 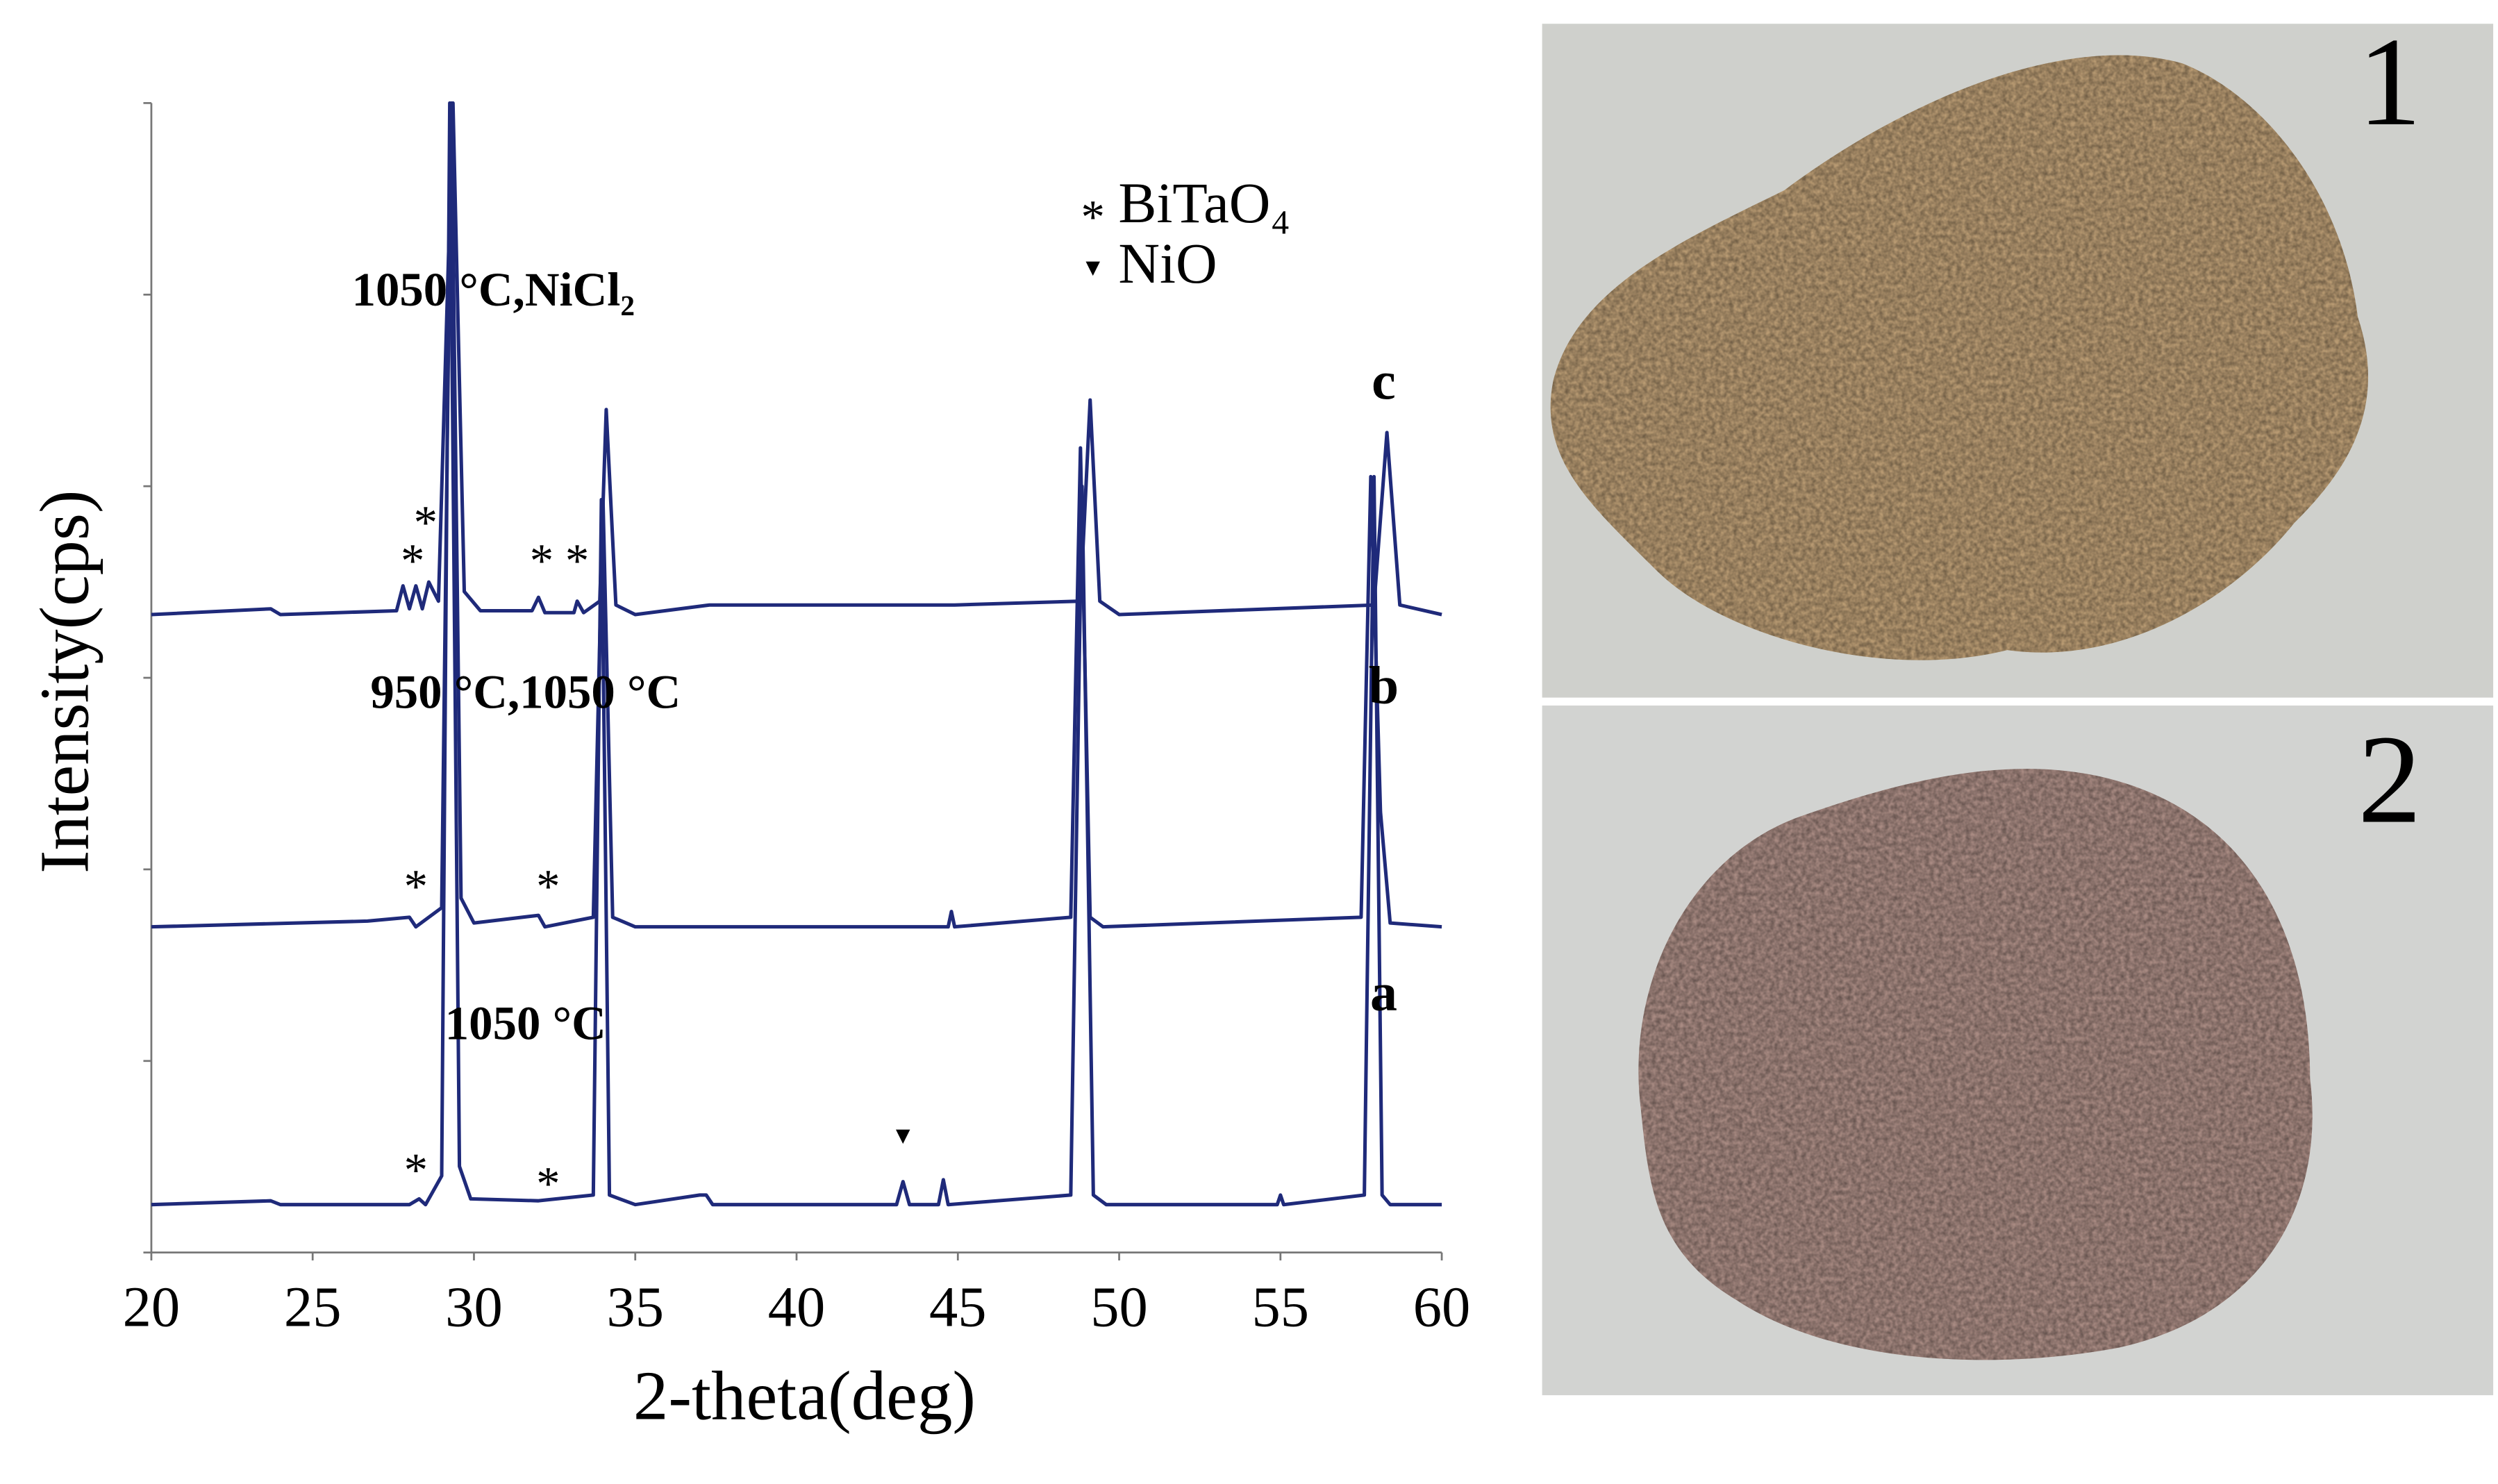 I want to click on x-tick-label: 40, so click(x=797, y=1307).